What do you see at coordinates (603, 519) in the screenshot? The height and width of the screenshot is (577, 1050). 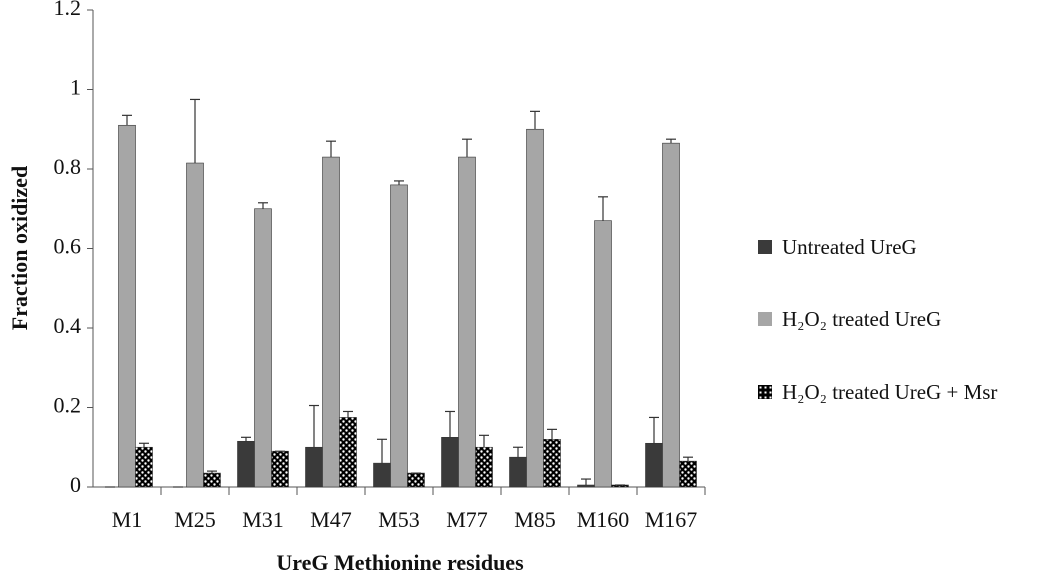 I see `x-tick-label: M160` at bounding box center [603, 519].